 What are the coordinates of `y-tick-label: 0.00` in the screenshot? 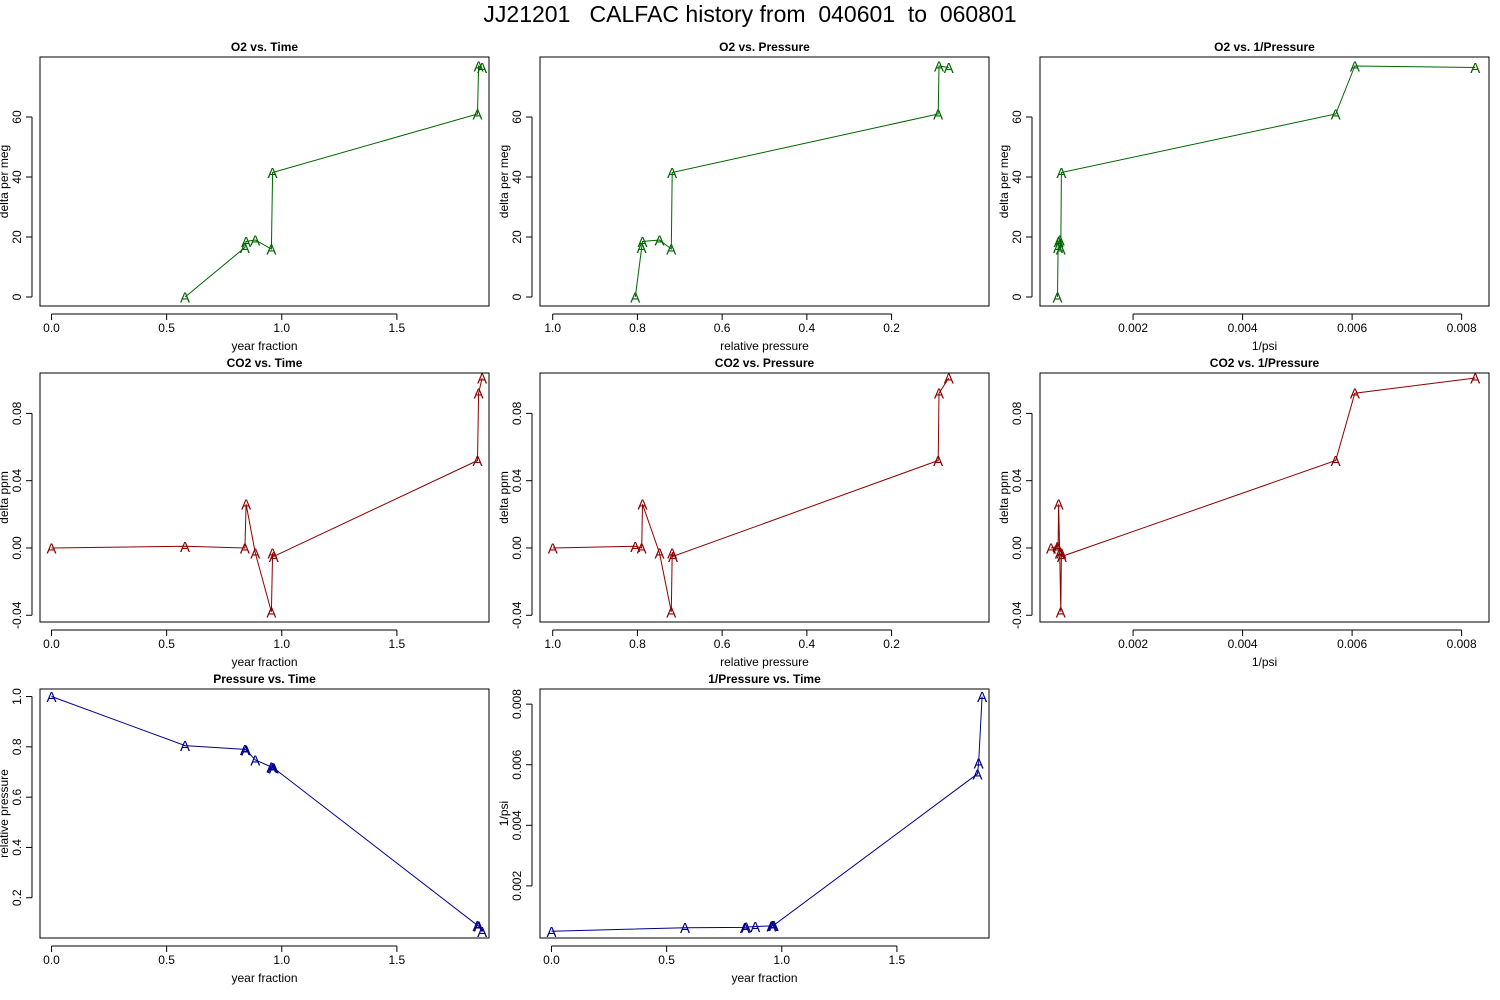 It's located at (17, 548).